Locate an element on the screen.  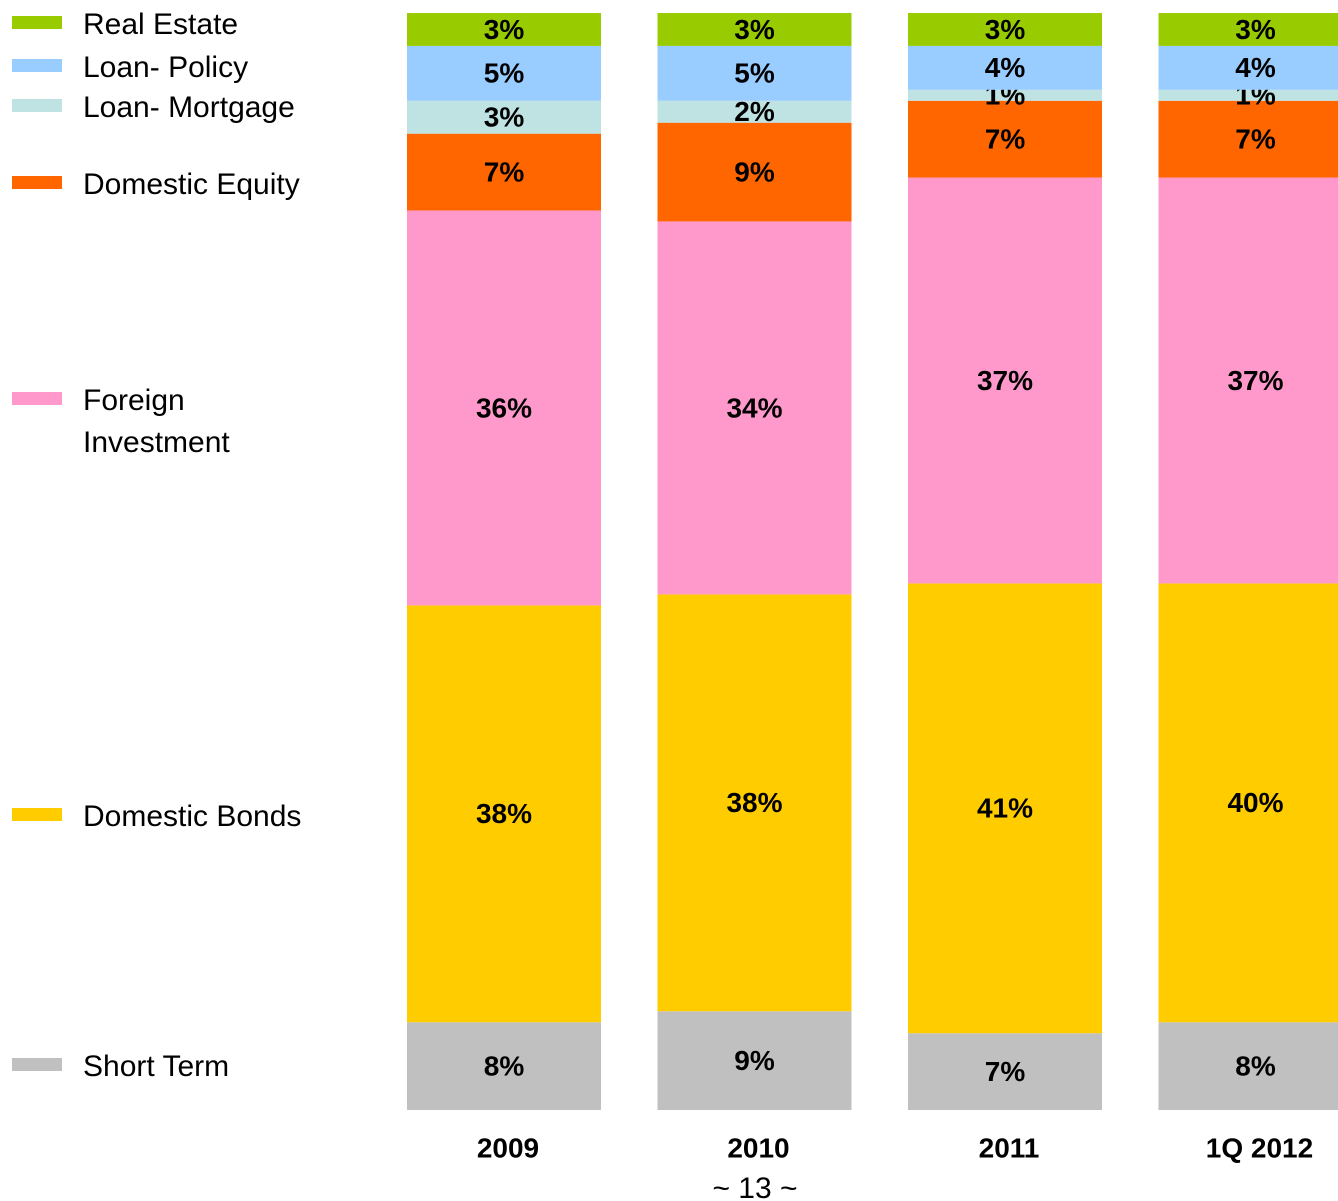
legend-item: Foreign Investment is located at coordinates (127, 422).